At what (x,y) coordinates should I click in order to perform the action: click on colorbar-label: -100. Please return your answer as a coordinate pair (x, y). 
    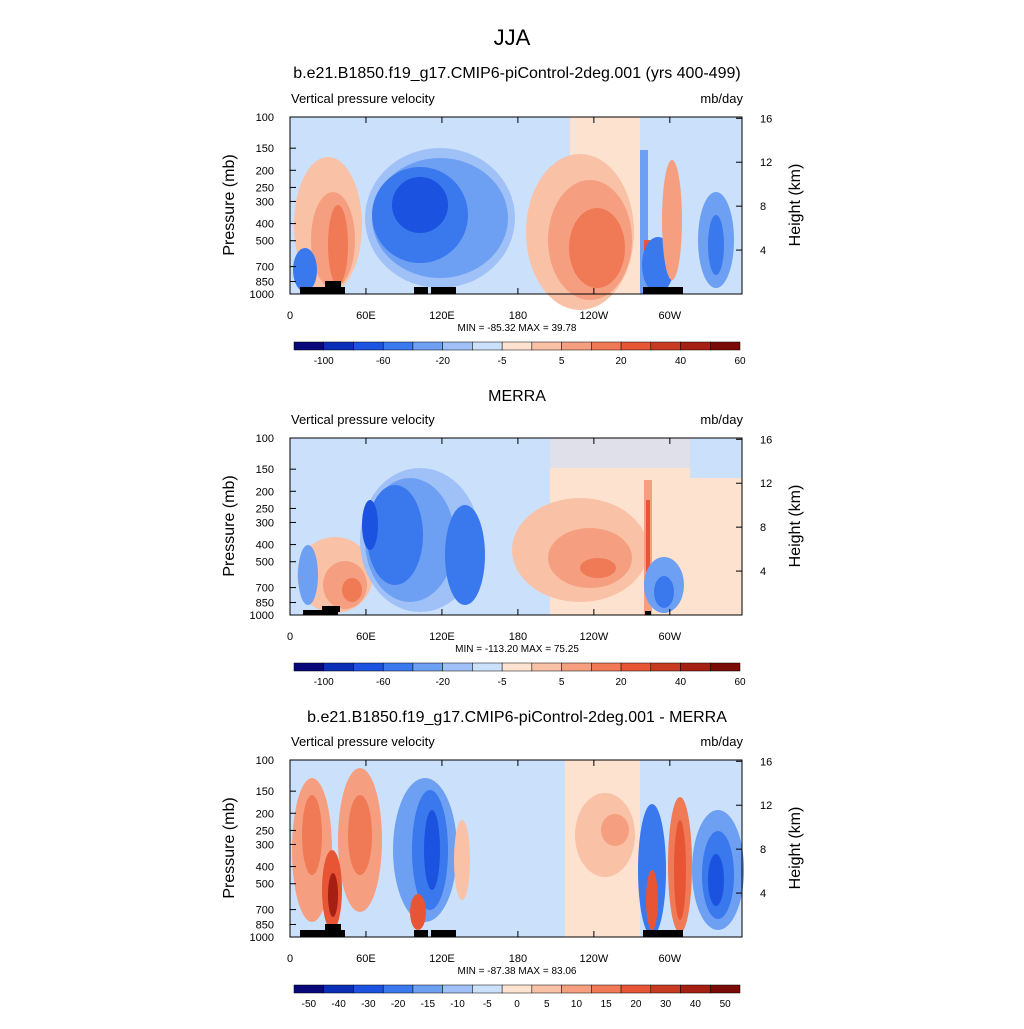
    Looking at the image, I should click on (324, 361).